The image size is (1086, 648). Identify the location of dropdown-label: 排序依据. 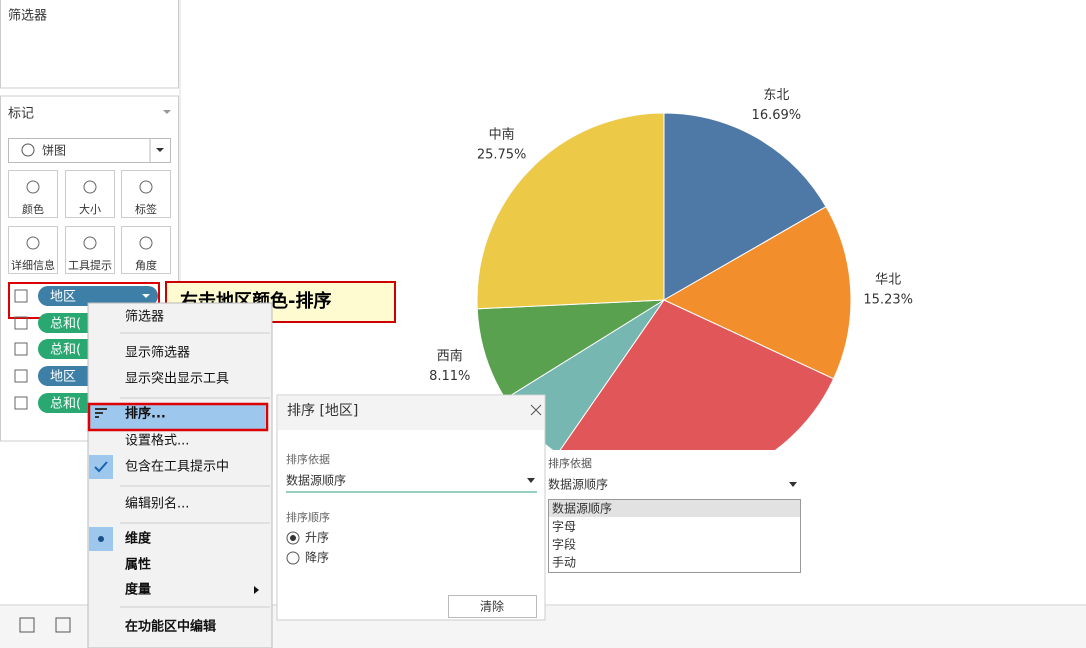
(570, 463).